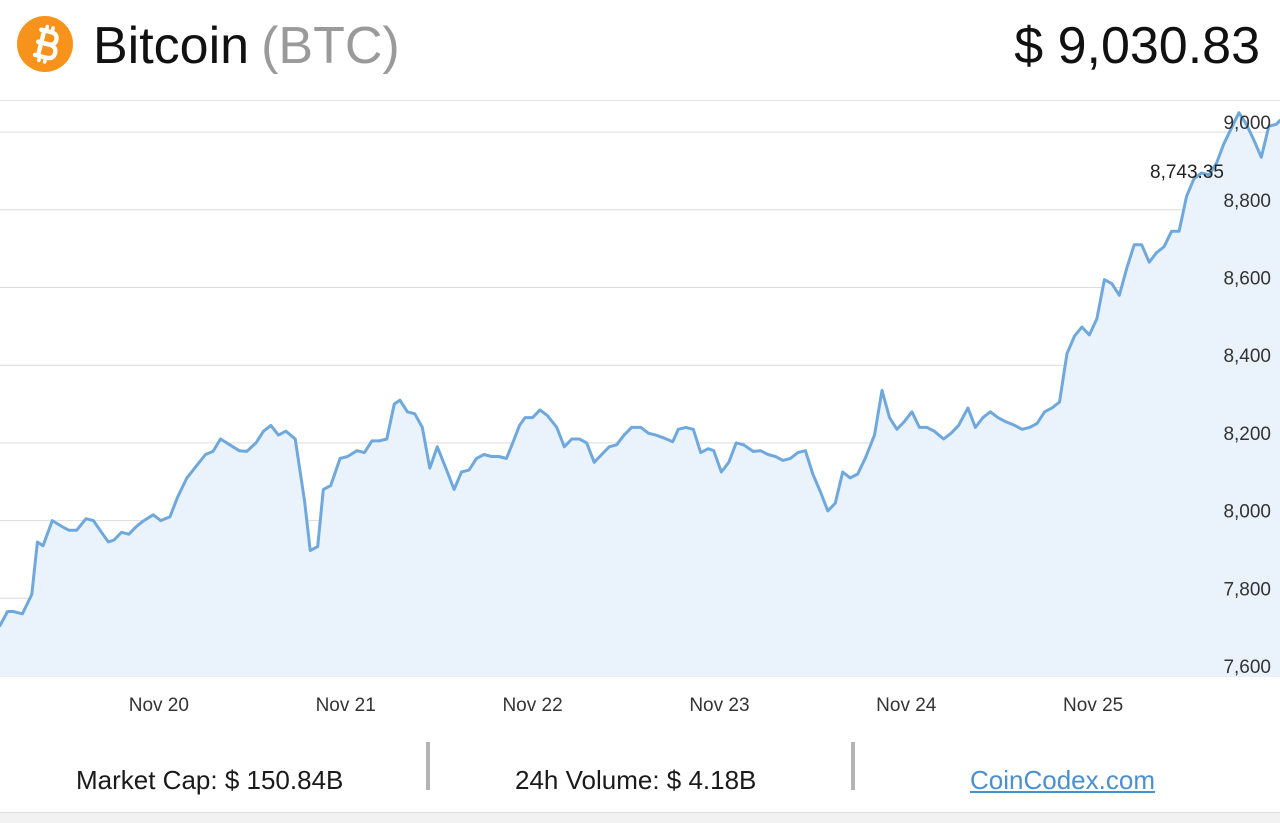 This screenshot has width=1280, height=823. What do you see at coordinates (330, 46) in the screenshot?
I see `coin-symbol: (BTC)` at bounding box center [330, 46].